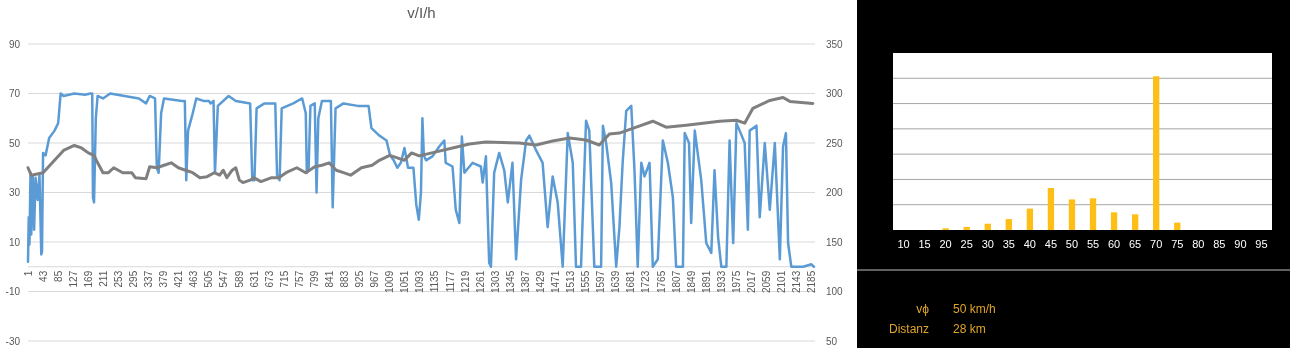 The height and width of the screenshot is (348, 1290). What do you see at coordinates (835, 192) in the screenshot?
I see `y2-tick-label: 200` at bounding box center [835, 192].